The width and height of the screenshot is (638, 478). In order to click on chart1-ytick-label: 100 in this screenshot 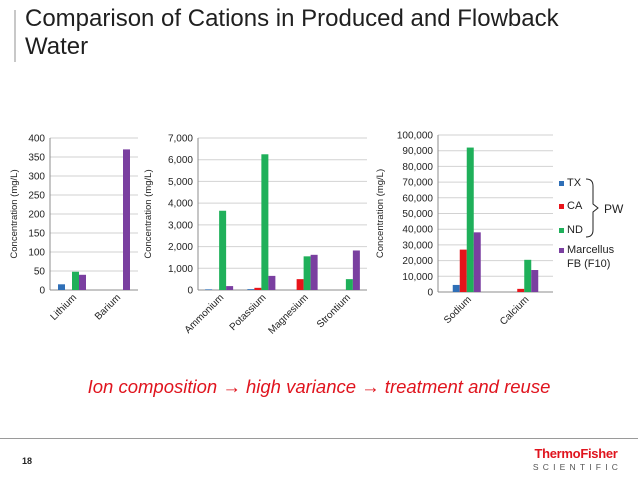, I will do `click(36, 253)`.